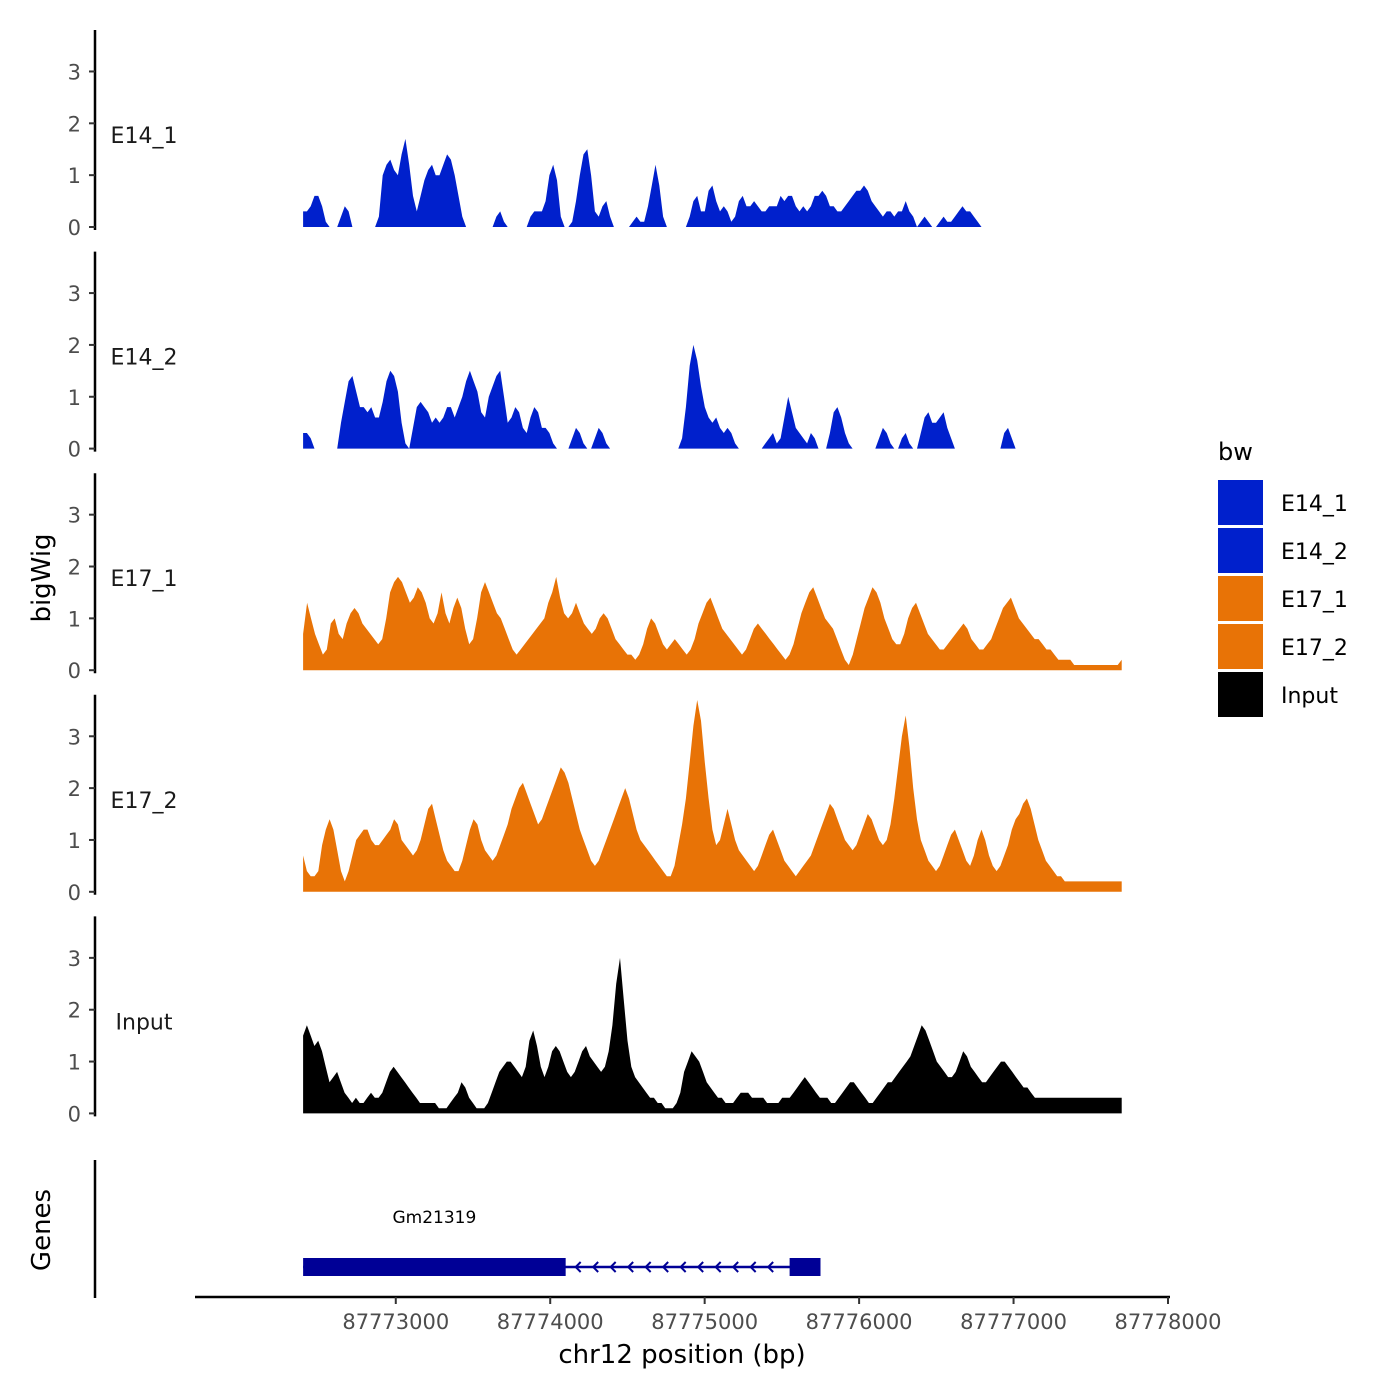 The height and width of the screenshot is (1400, 1400). What do you see at coordinates (434, 1218) in the screenshot?
I see `gene-label: Gm21319` at bounding box center [434, 1218].